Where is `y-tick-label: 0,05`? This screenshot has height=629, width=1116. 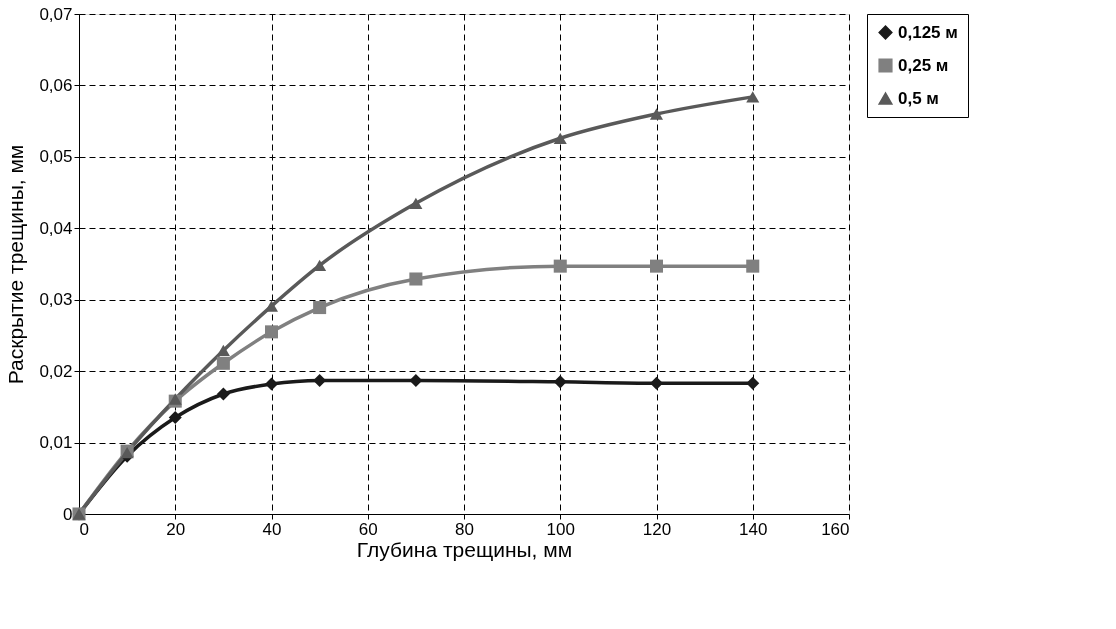
y-tick-label: 0,05 is located at coordinates (56, 157).